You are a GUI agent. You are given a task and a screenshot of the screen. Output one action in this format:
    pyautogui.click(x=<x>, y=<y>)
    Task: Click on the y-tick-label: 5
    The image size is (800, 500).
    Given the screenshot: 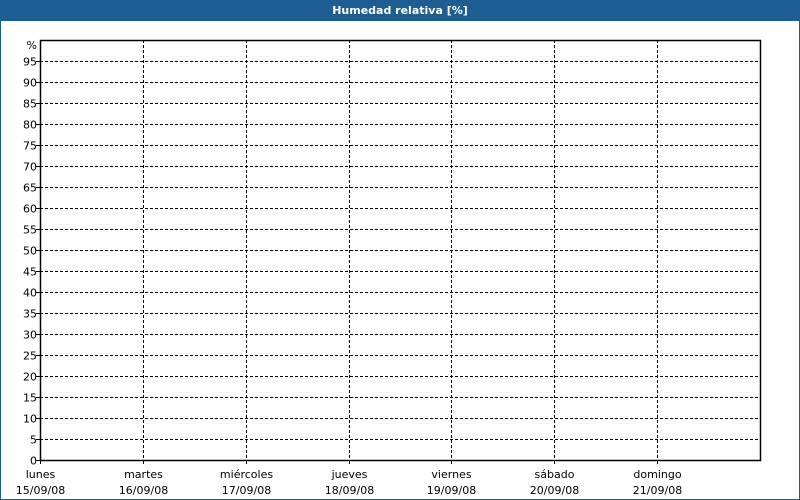 What is the action you would take?
    pyautogui.click(x=33, y=440)
    